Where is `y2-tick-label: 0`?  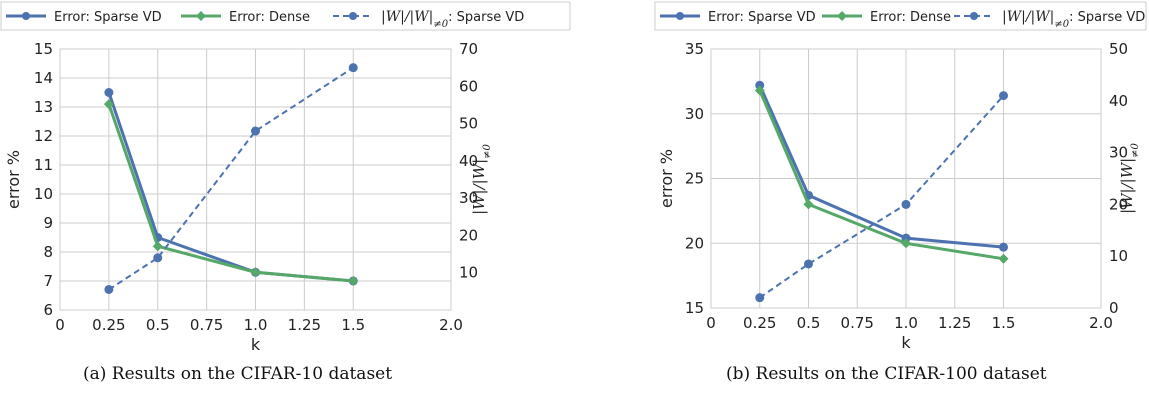 y2-tick-label: 0 is located at coordinates (1114, 308).